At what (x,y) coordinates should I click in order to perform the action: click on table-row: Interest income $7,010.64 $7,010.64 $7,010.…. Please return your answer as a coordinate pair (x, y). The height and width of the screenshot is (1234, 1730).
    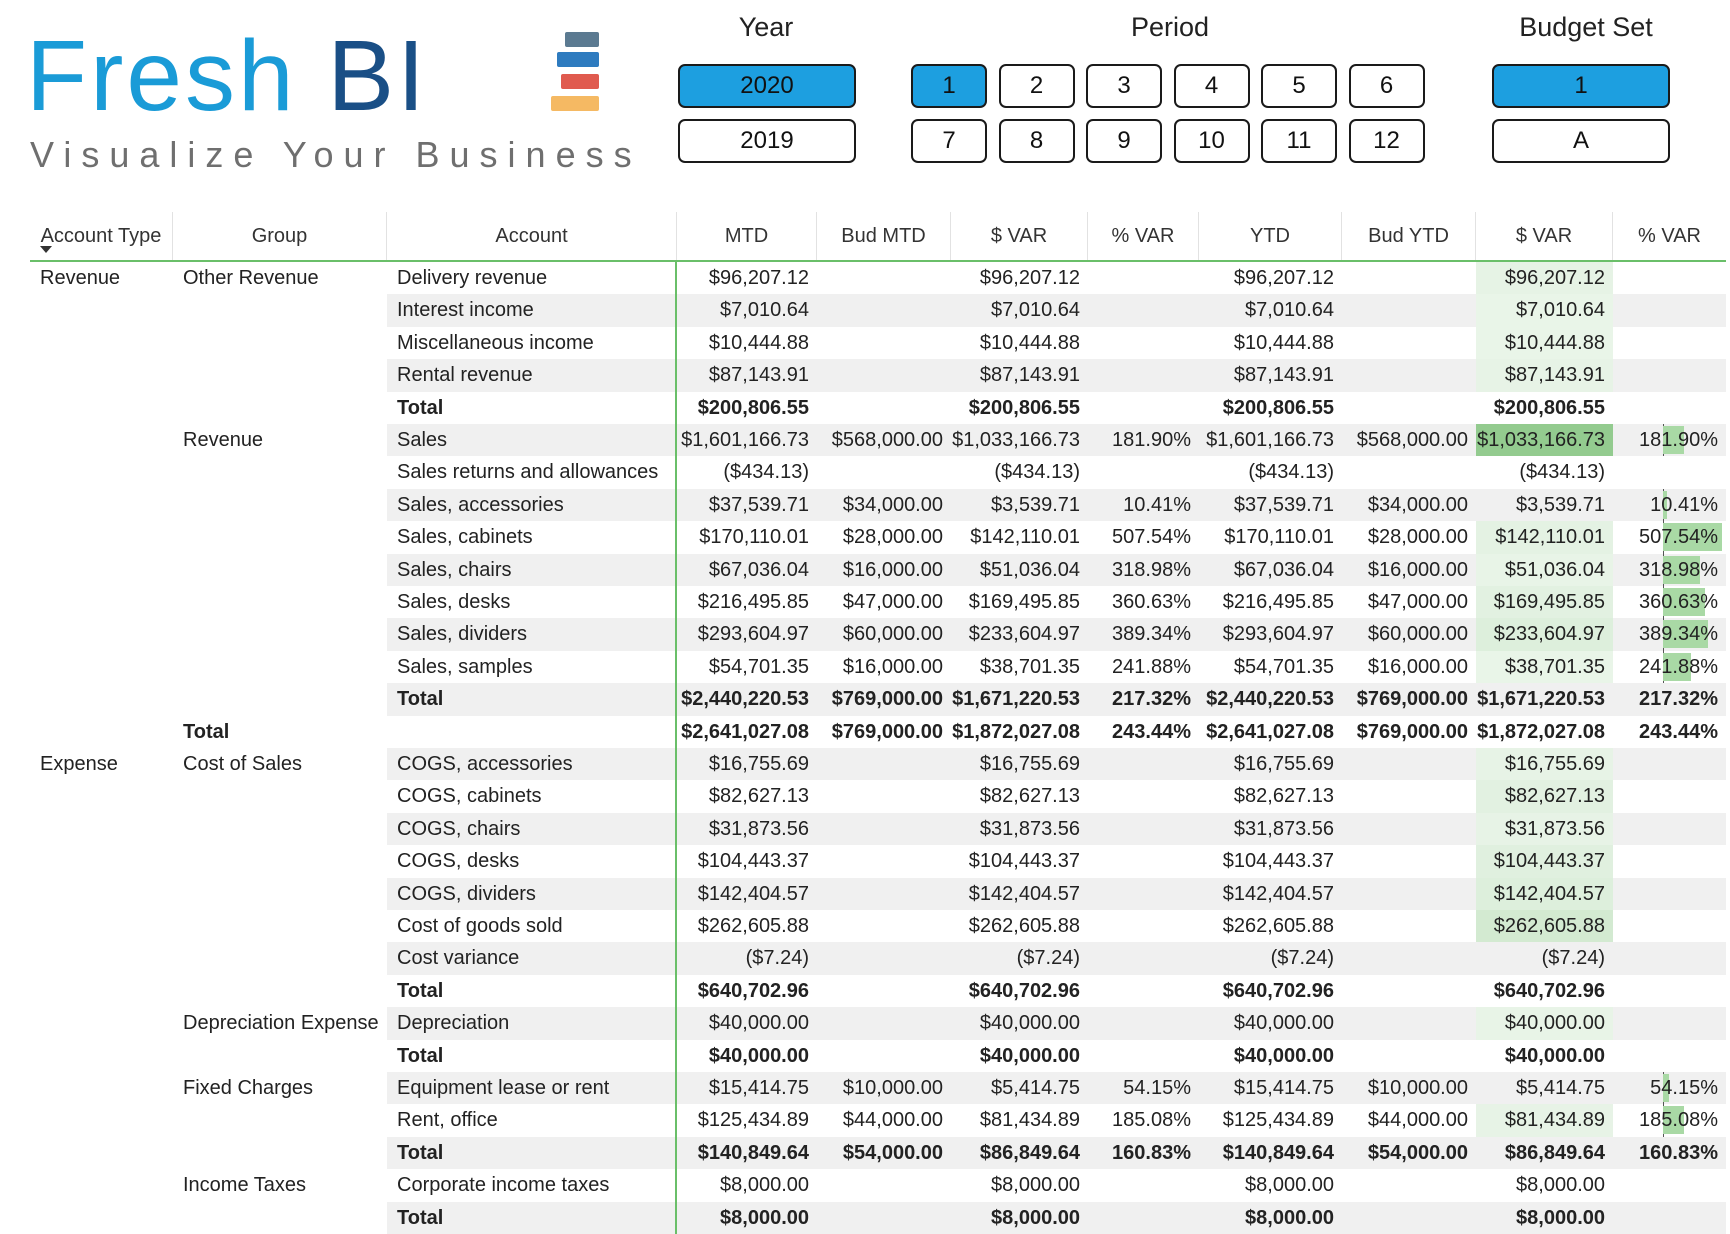
    Looking at the image, I should click on (878, 310).